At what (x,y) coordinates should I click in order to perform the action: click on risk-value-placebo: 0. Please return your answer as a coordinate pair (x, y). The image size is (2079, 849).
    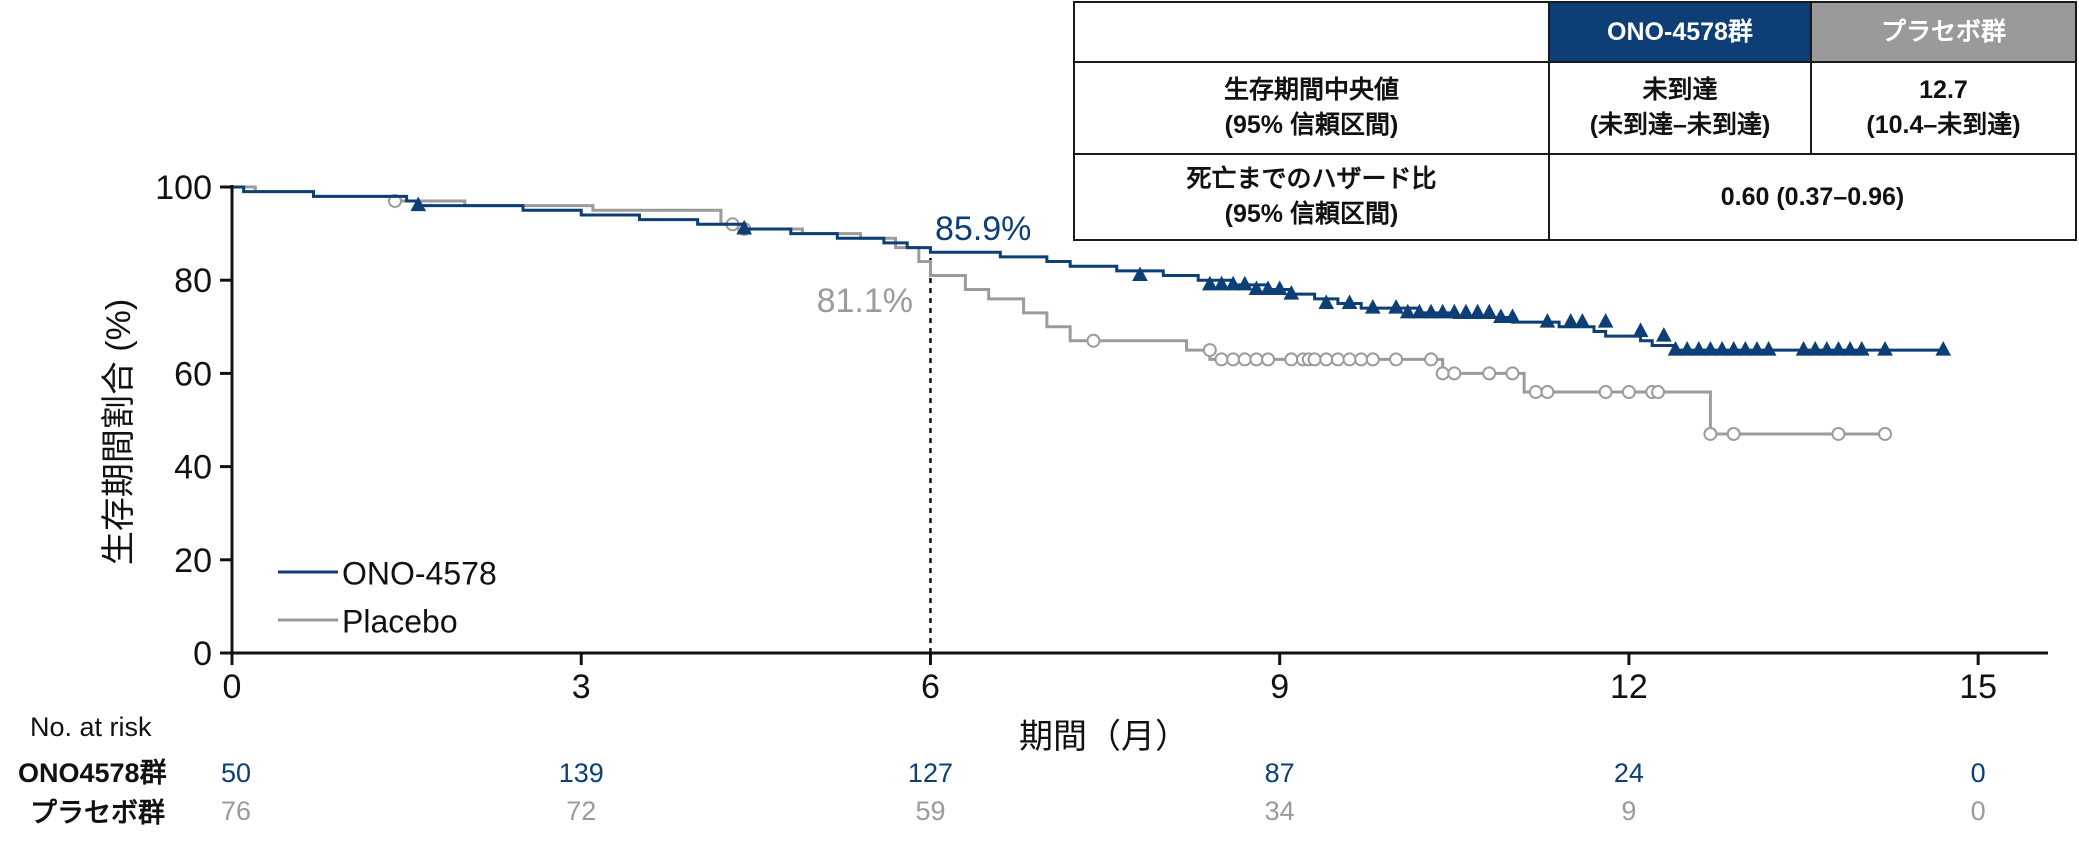
    Looking at the image, I should click on (1978, 811).